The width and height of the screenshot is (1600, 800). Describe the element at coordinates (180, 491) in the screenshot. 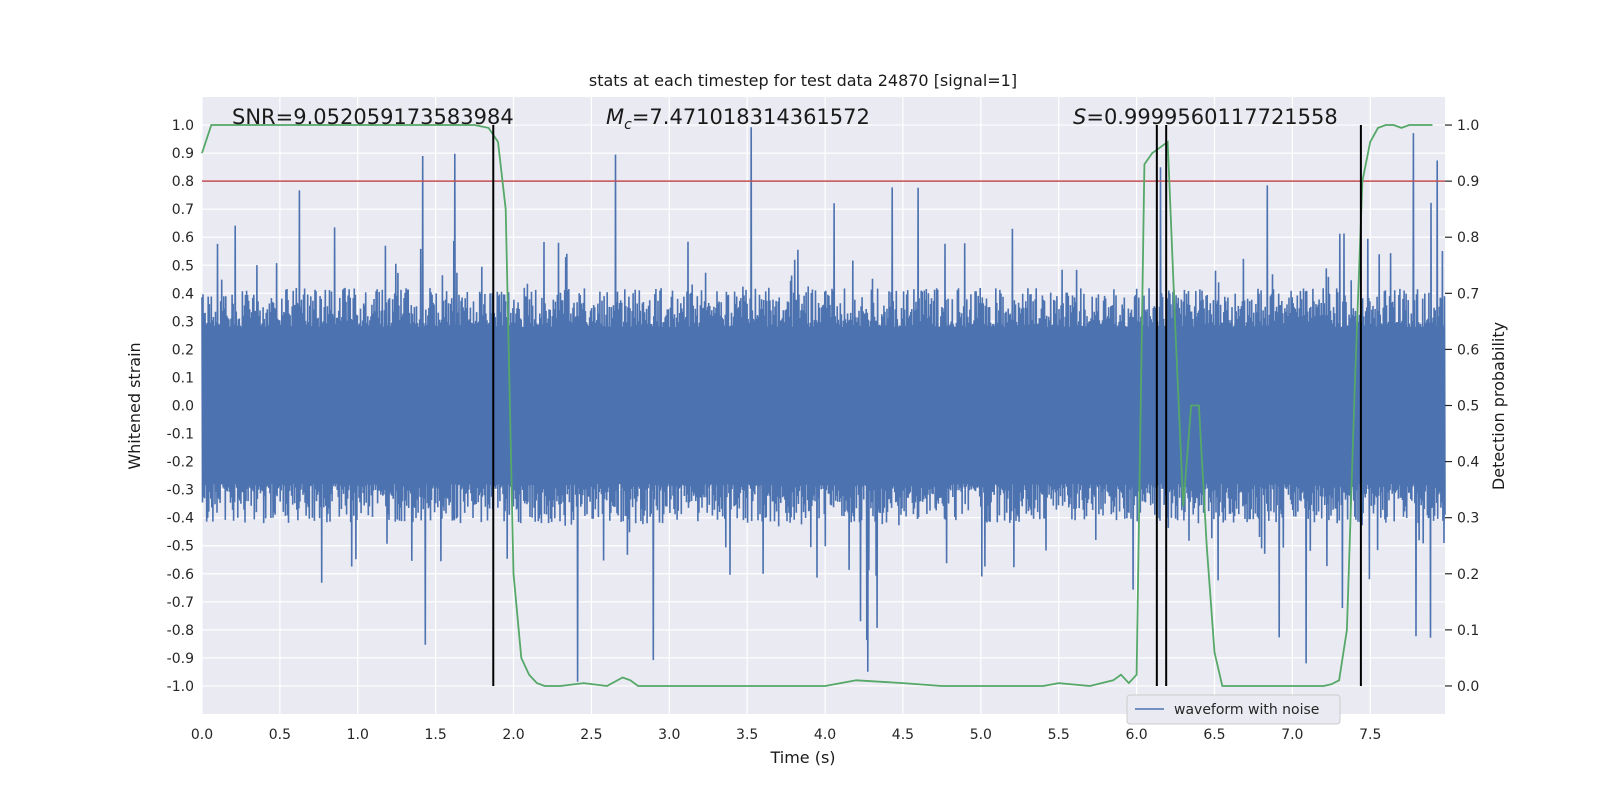

I see `y-tick-label-left: -0.3` at that location.